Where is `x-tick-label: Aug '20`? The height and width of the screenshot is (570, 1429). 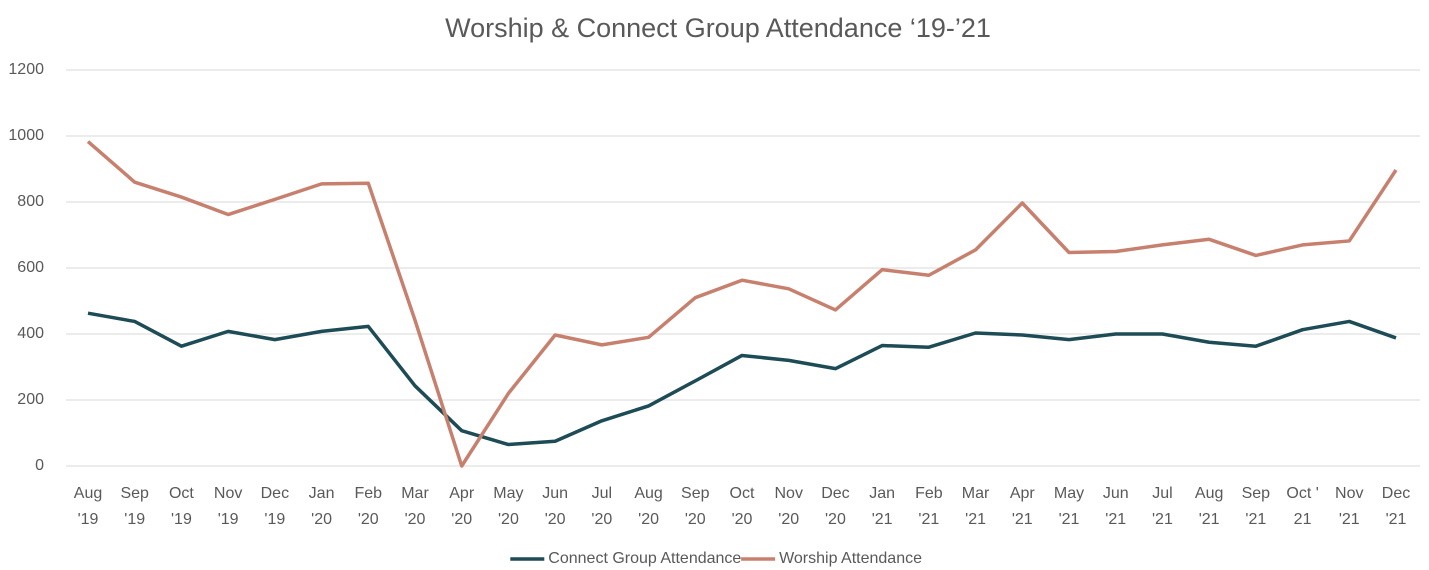
x-tick-label: Aug '20 is located at coordinates (648, 506).